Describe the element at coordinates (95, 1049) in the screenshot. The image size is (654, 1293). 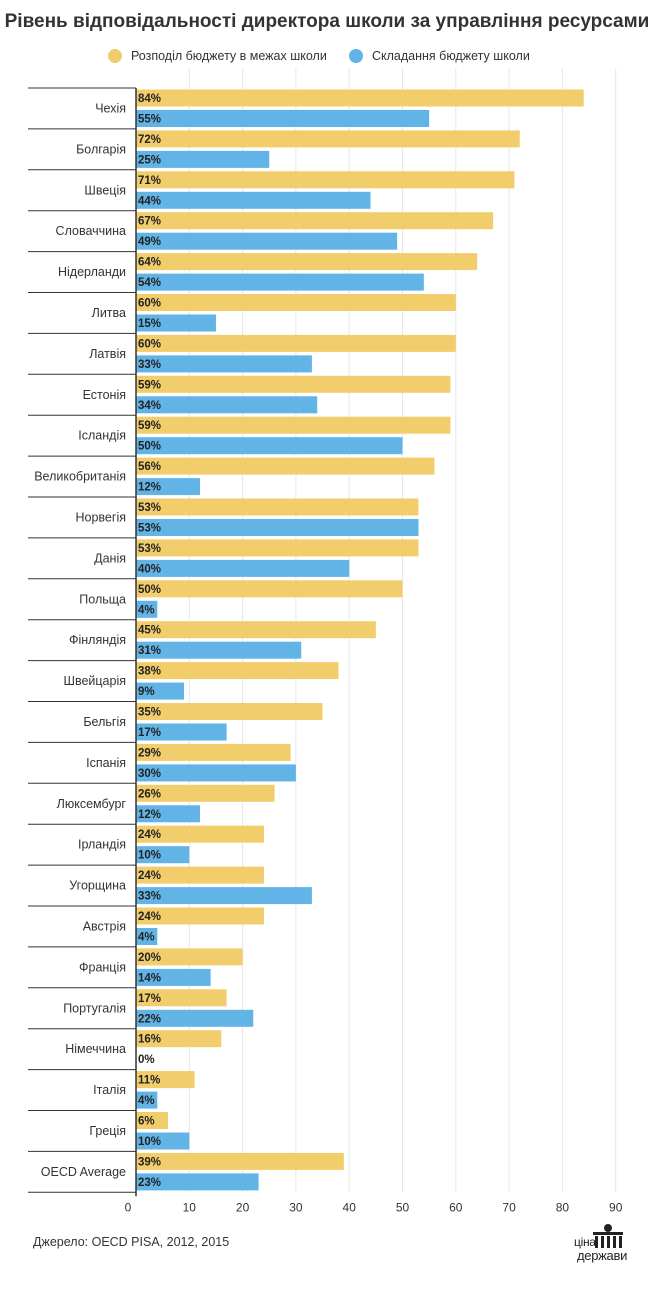
I see `category-label: Німеччина` at that location.